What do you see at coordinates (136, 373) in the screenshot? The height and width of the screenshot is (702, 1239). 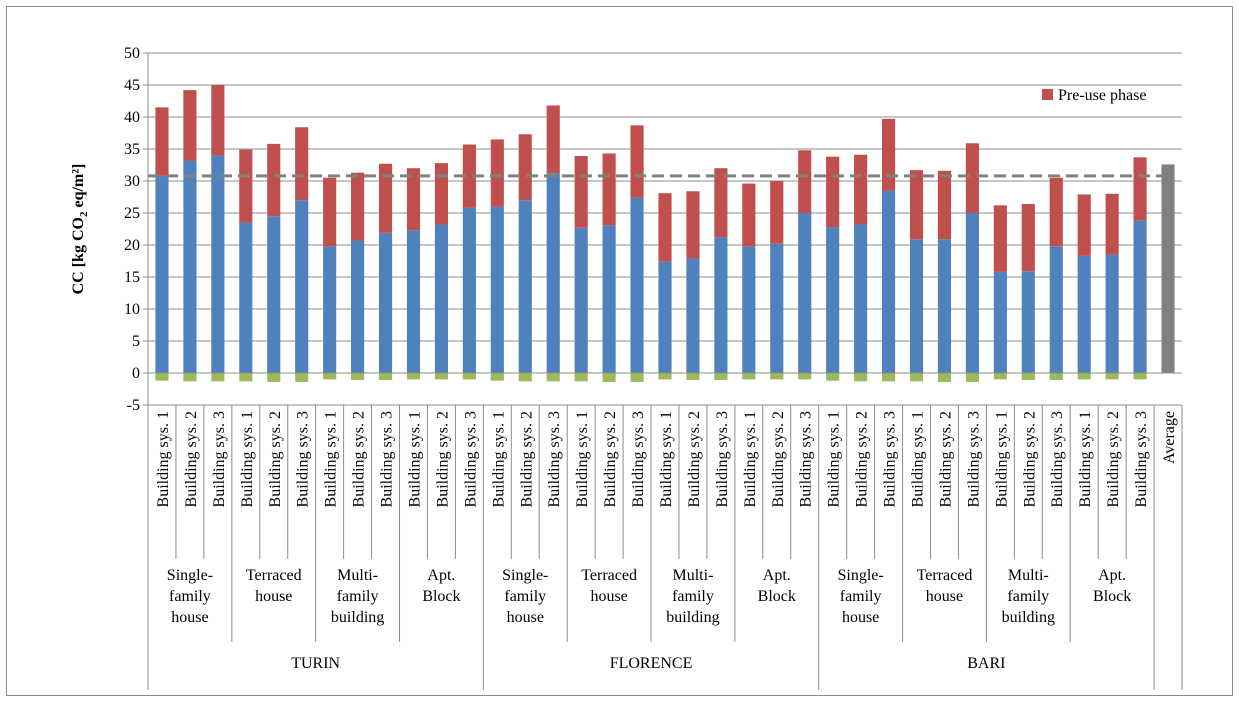 I see `y-tick-label: 0` at bounding box center [136, 373].